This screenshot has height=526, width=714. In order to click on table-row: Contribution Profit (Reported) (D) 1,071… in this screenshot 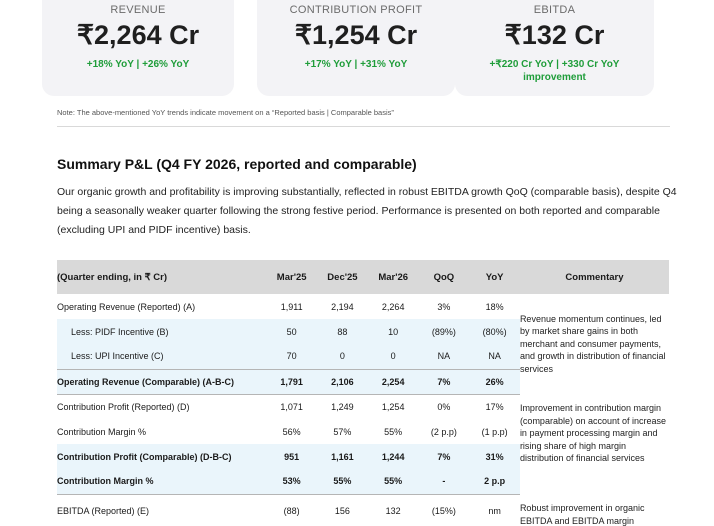, I will do `click(363, 428)`.